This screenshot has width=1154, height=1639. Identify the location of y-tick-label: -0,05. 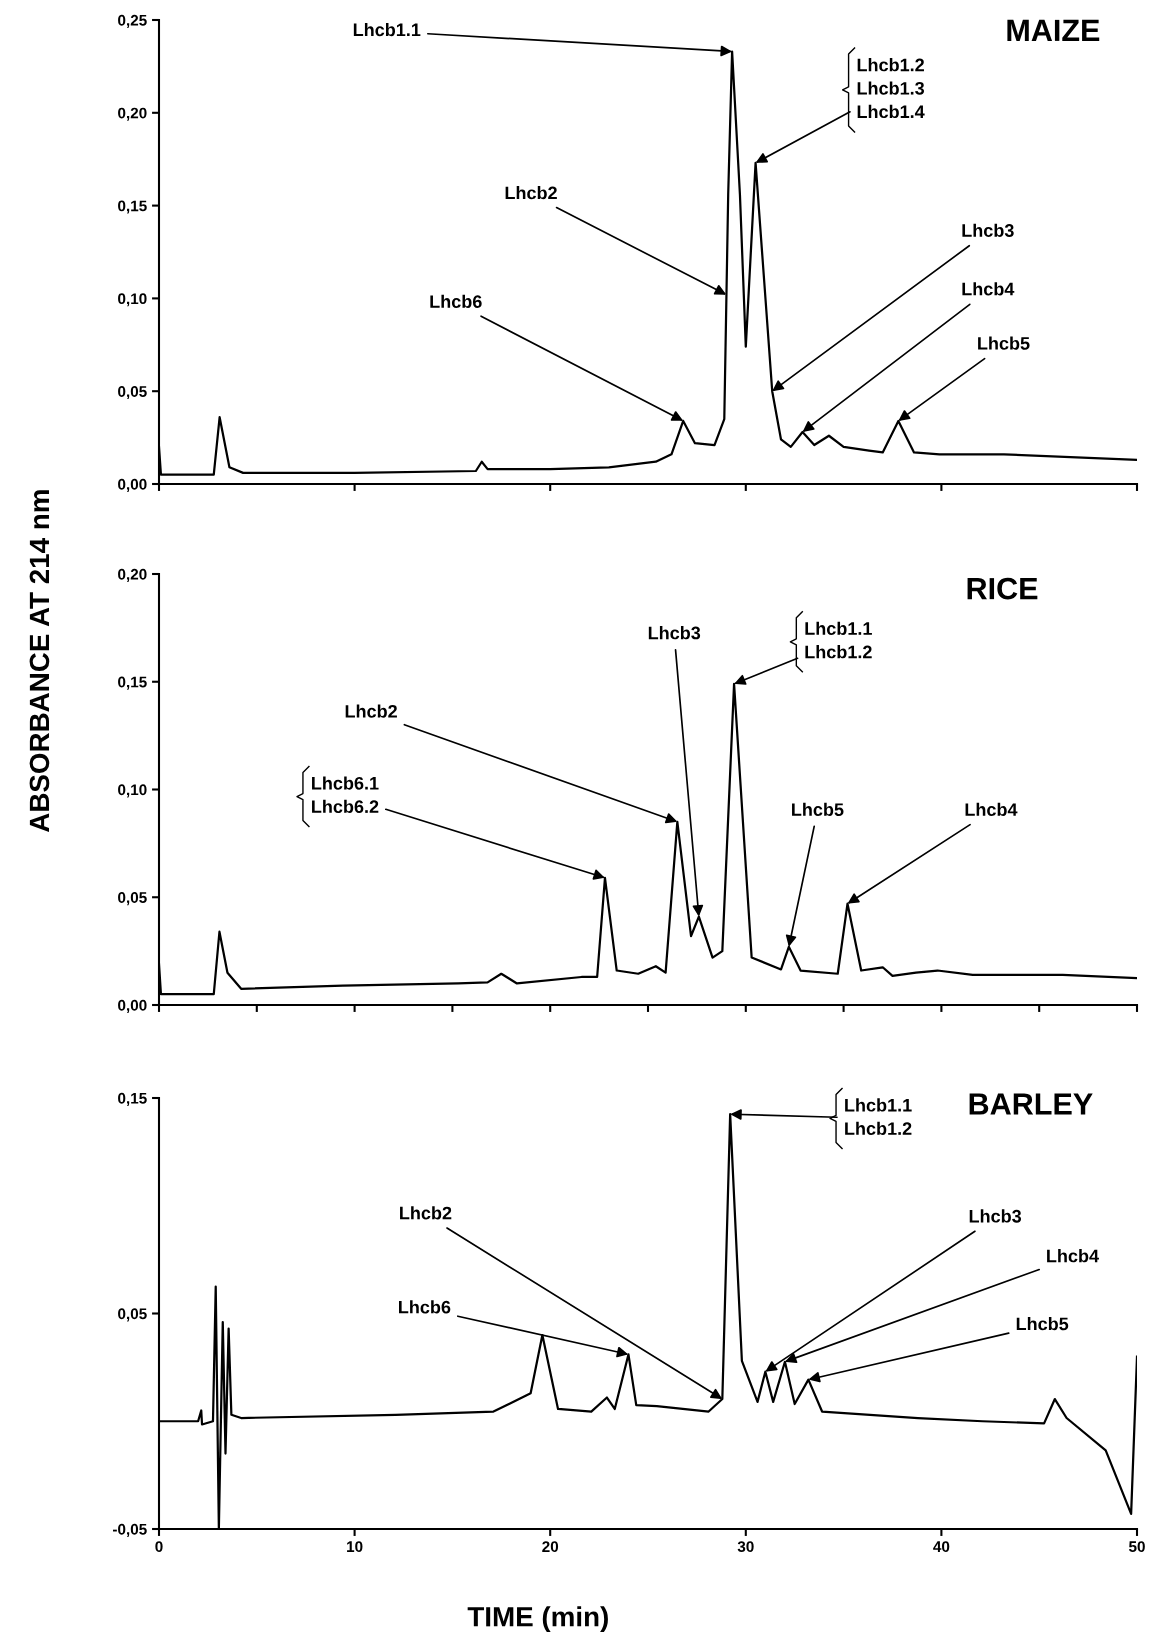
(129, 1530).